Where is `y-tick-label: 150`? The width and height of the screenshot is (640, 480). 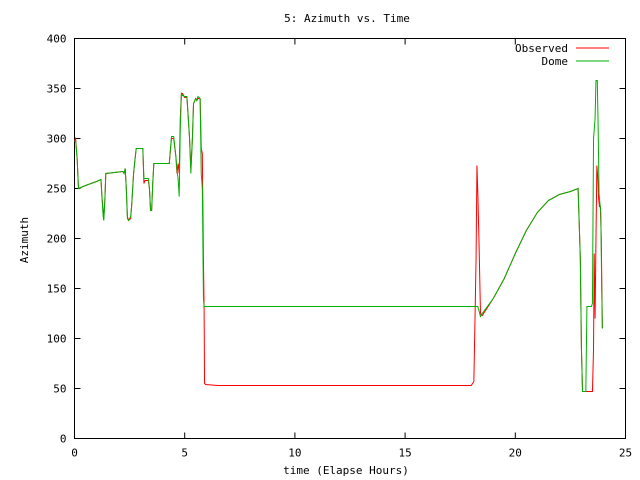
y-tick-label: 150 is located at coordinates (57, 289).